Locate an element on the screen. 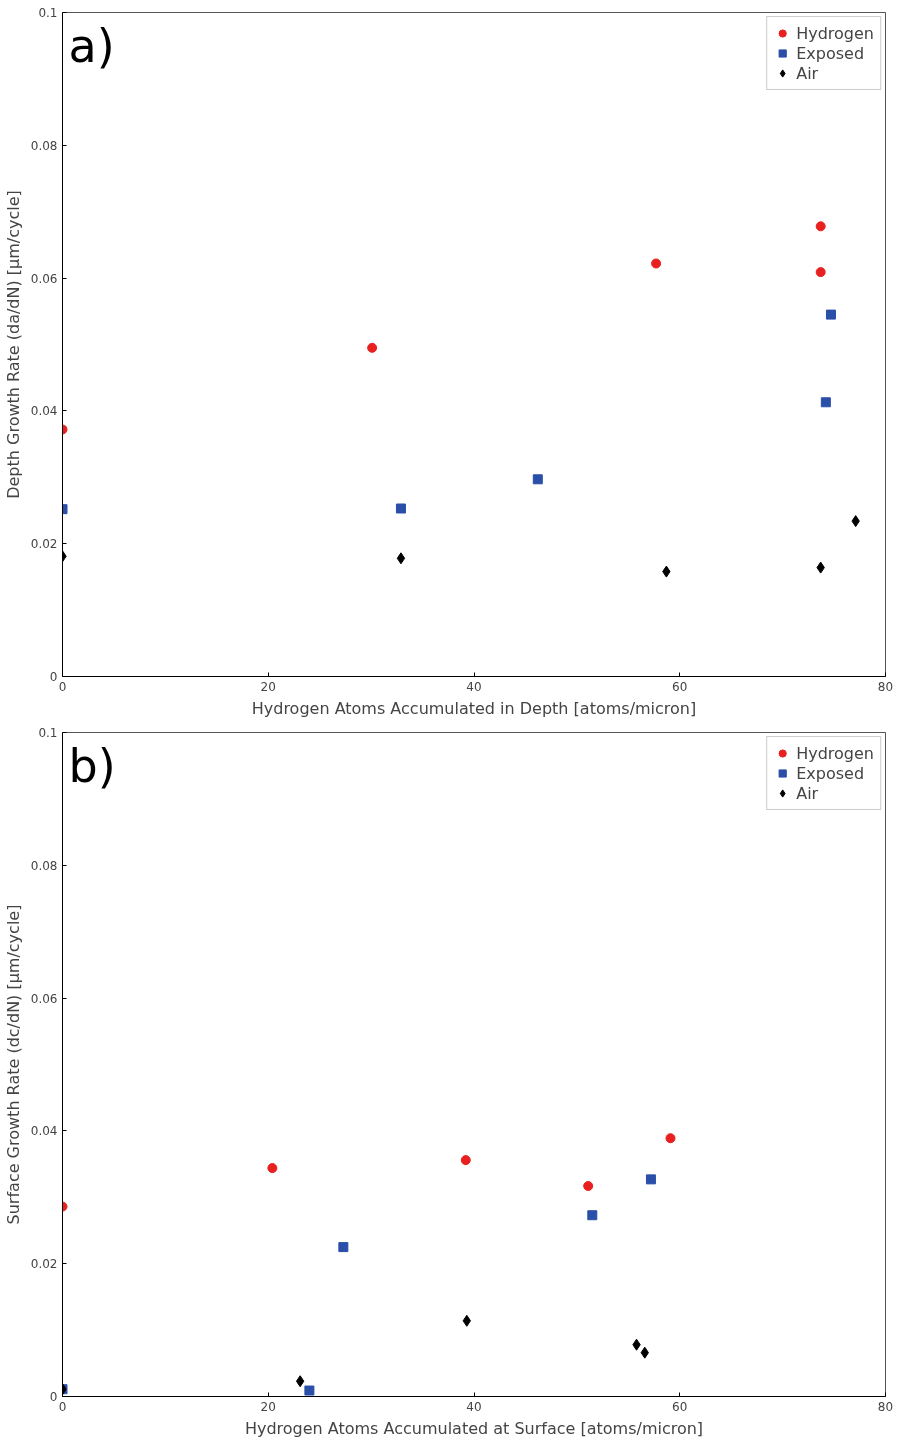 Image resolution: width=922 pixels, height=1449 pixels. x-axis-title: Hydrogen Atoms Accumulated at Surface [atoms/micron] is located at coordinates (474, 1428).